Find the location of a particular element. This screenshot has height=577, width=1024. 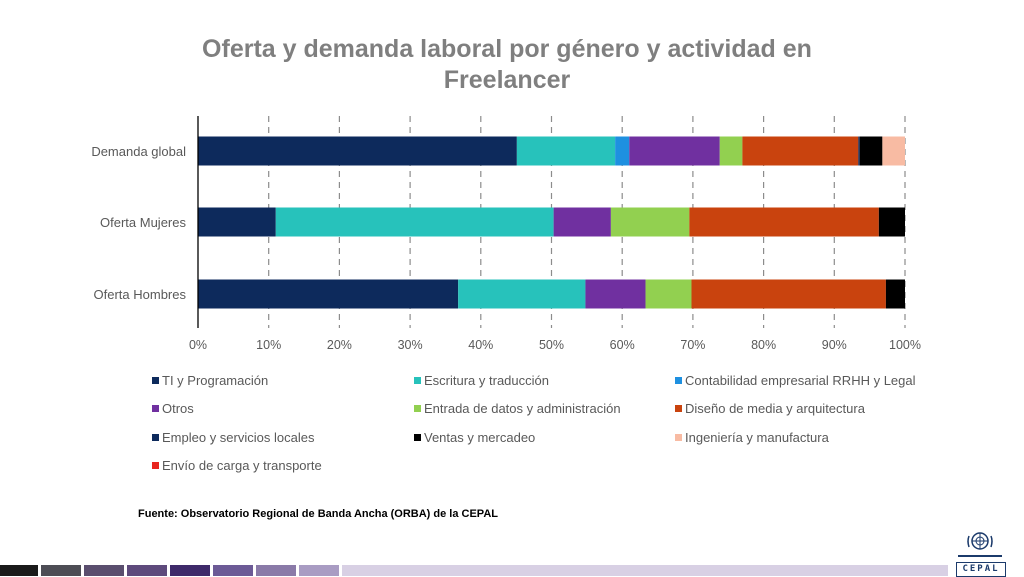

chart-title-line-2: Freelancer is located at coordinates (507, 80).